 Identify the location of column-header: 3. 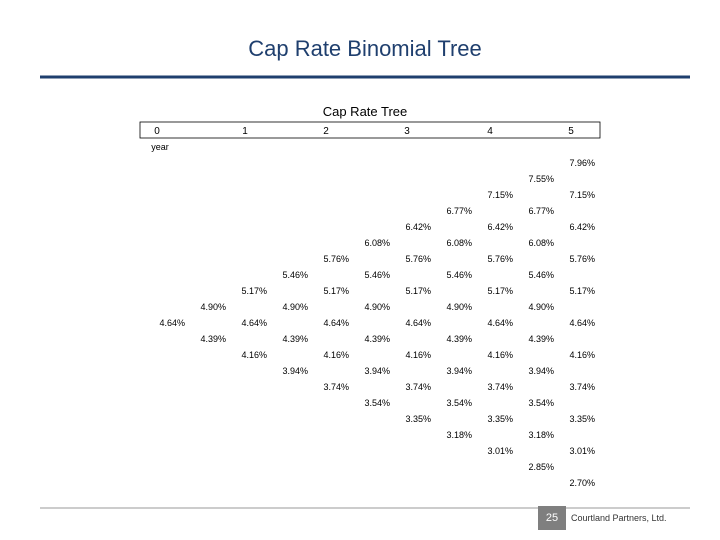
(407, 131).